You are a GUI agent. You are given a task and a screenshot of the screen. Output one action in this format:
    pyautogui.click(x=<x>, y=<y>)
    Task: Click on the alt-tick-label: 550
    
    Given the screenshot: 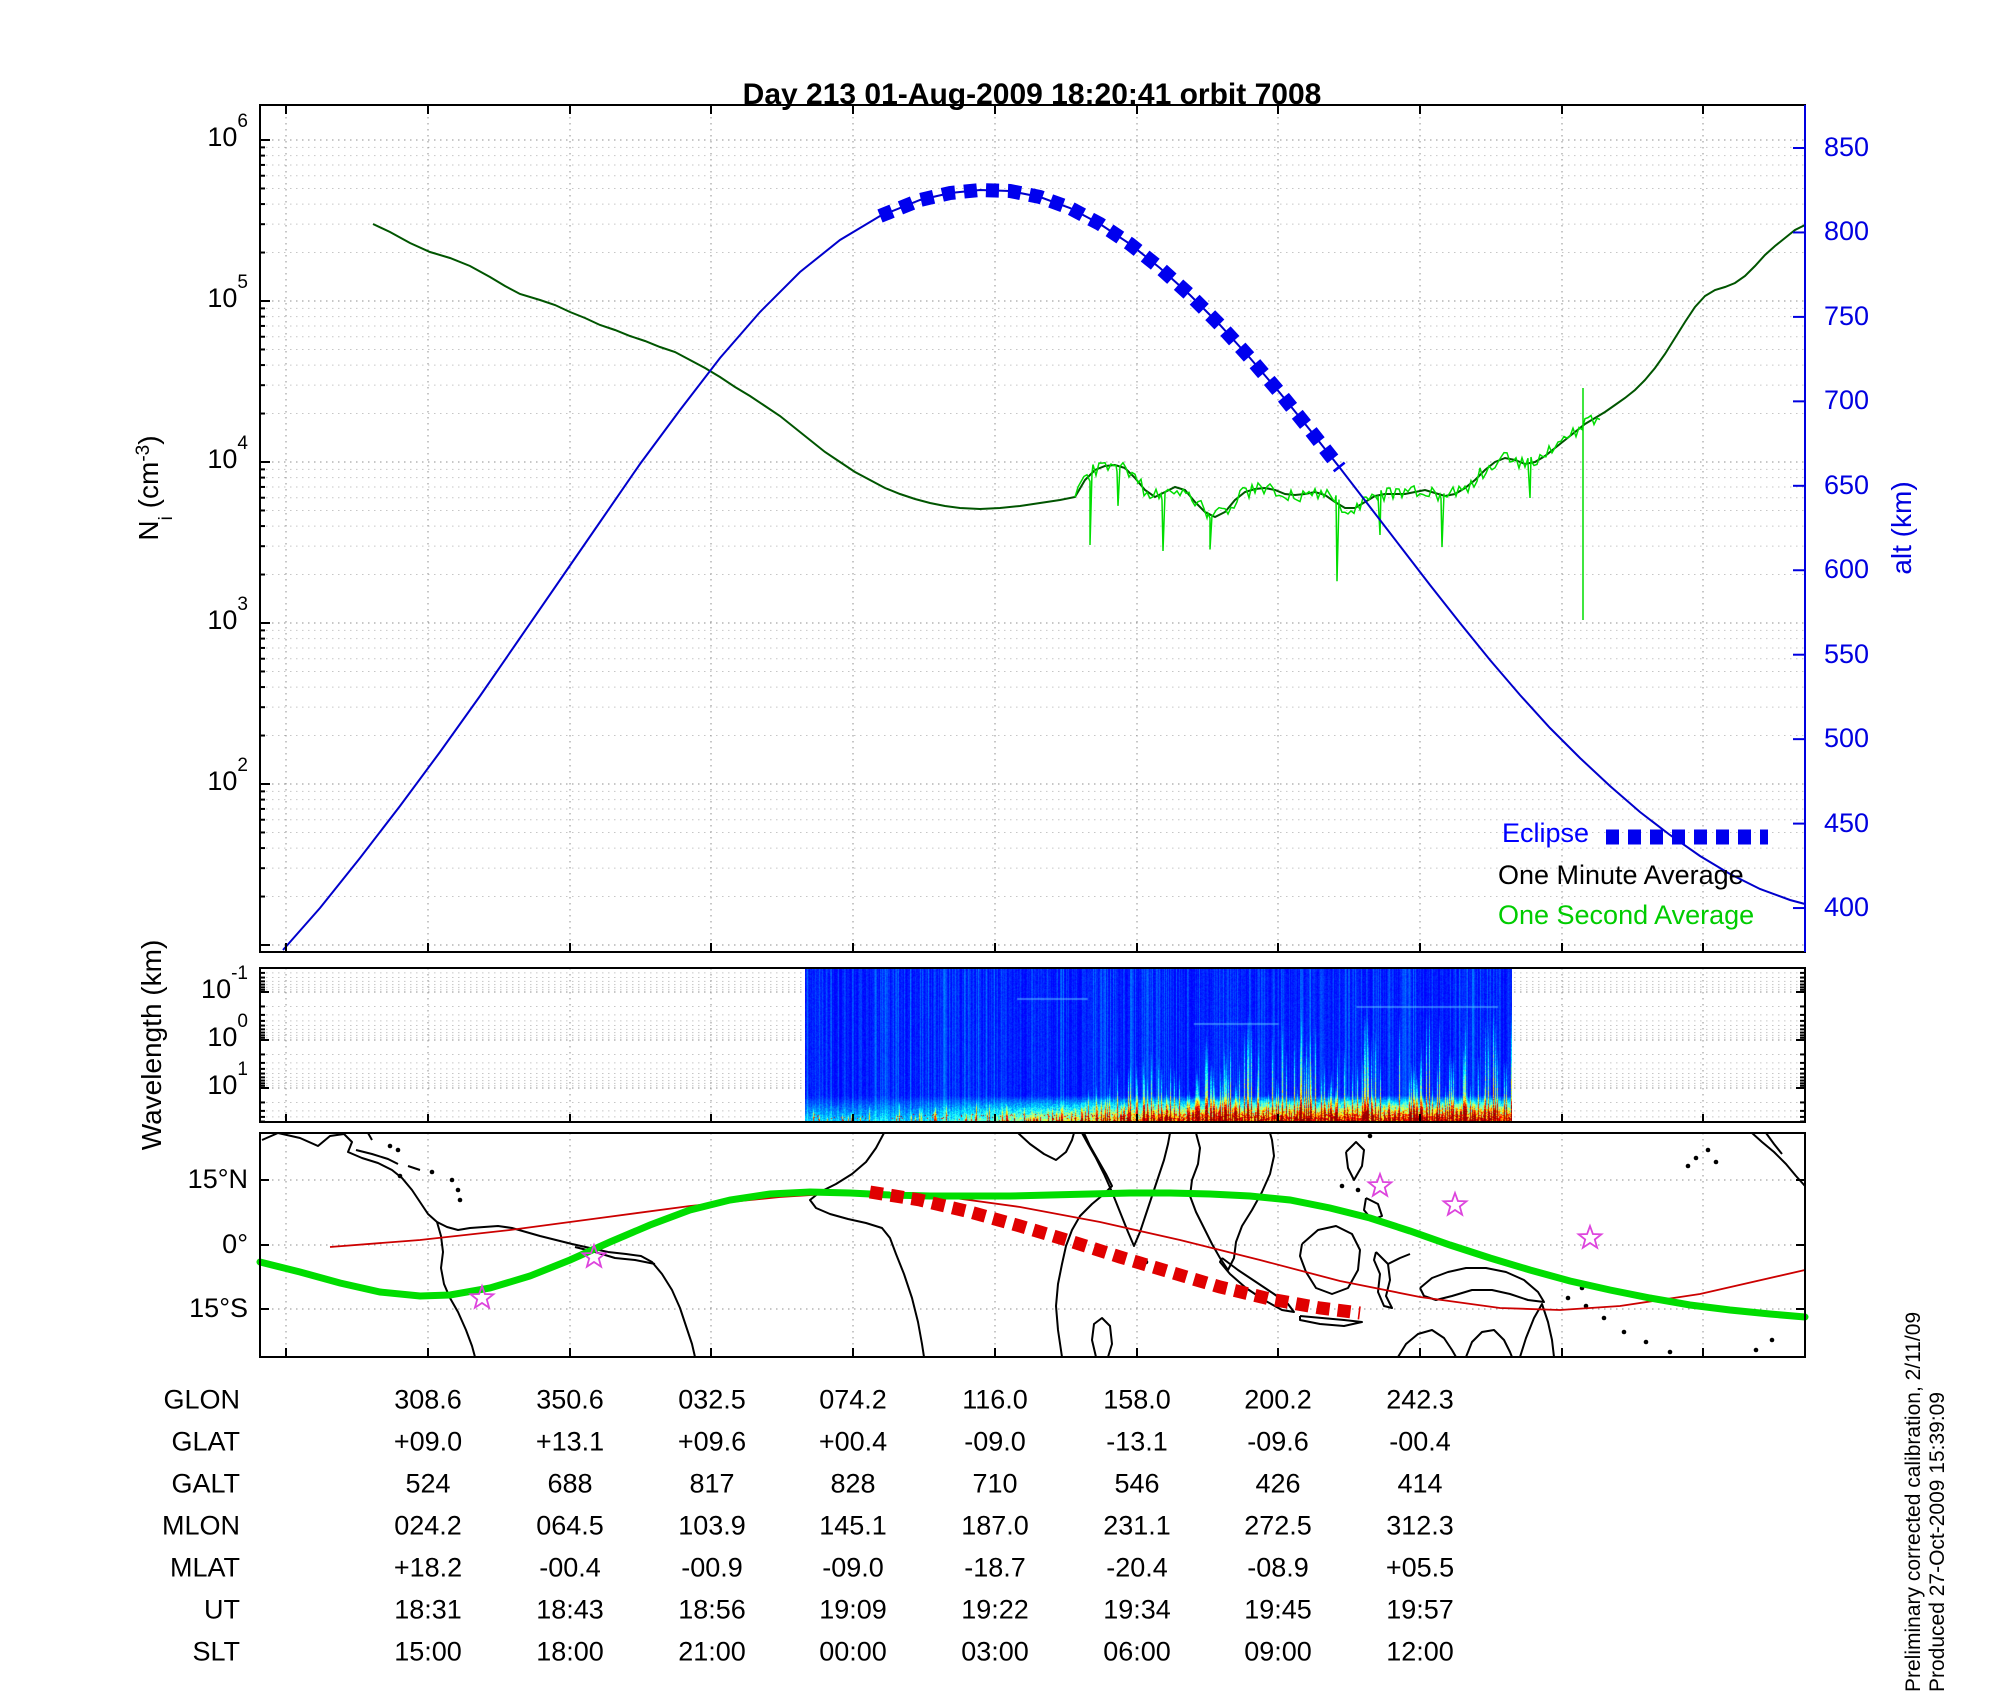 What is the action you would take?
    pyautogui.click(x=1847, y=653)
    